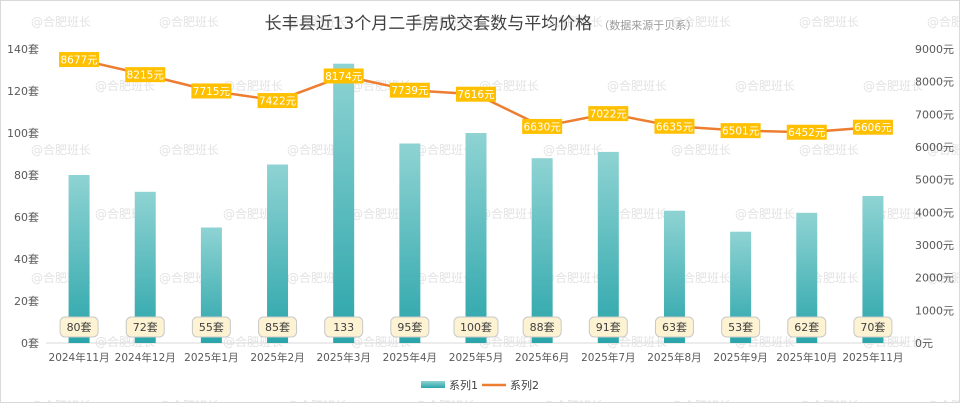 Image resolution: width=960 pixels, height=406 pixels. What do you see at coordinates (806, 357) in the screenshot?
I see `x-tick-label: 2025年10月` at bounding box center [806, 357].